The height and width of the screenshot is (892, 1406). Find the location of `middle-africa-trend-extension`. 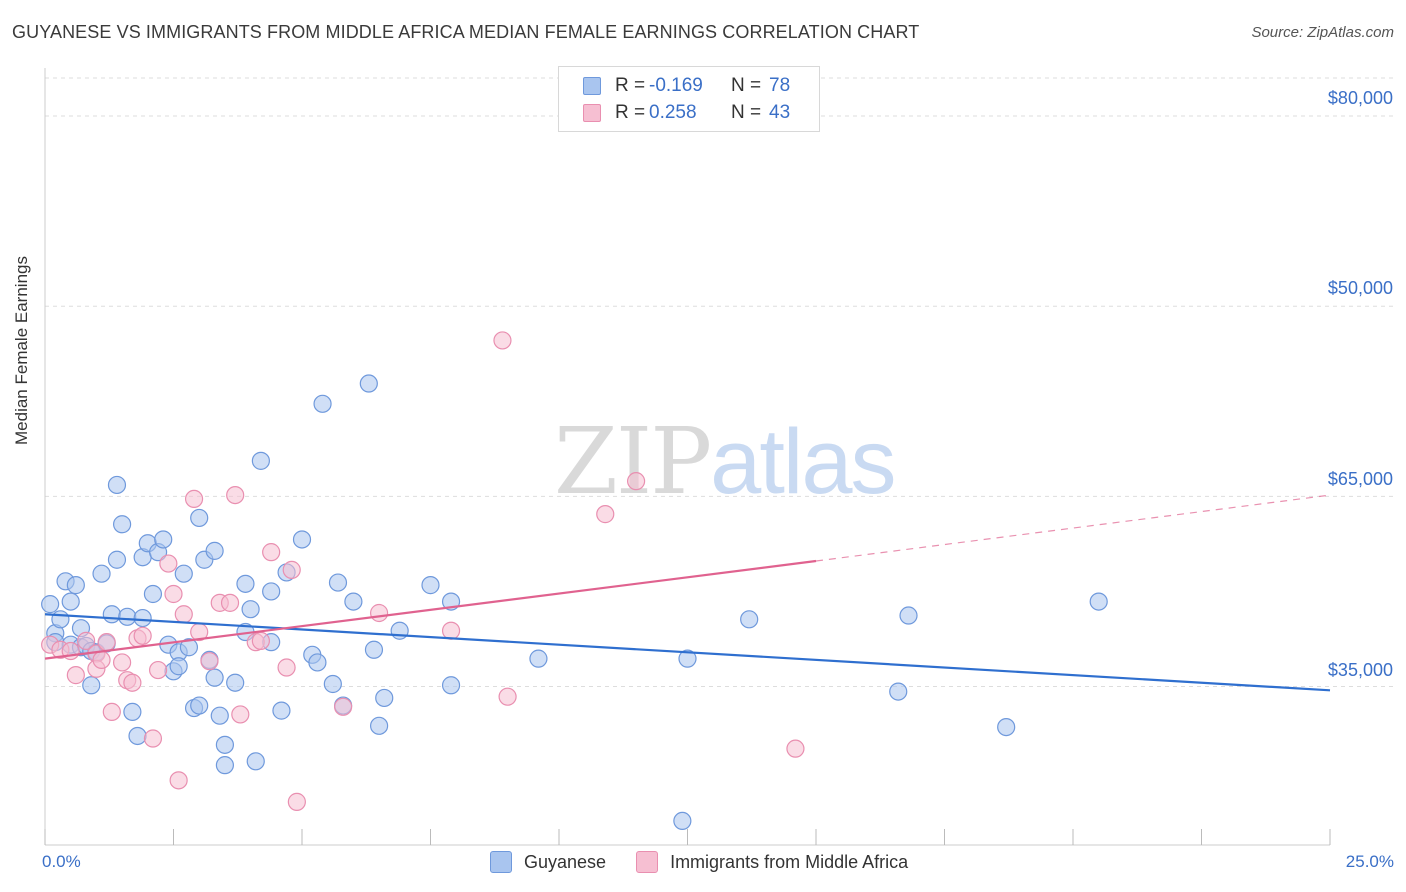

middle-africa-trend-extension is located at coordinates (1073, 528).